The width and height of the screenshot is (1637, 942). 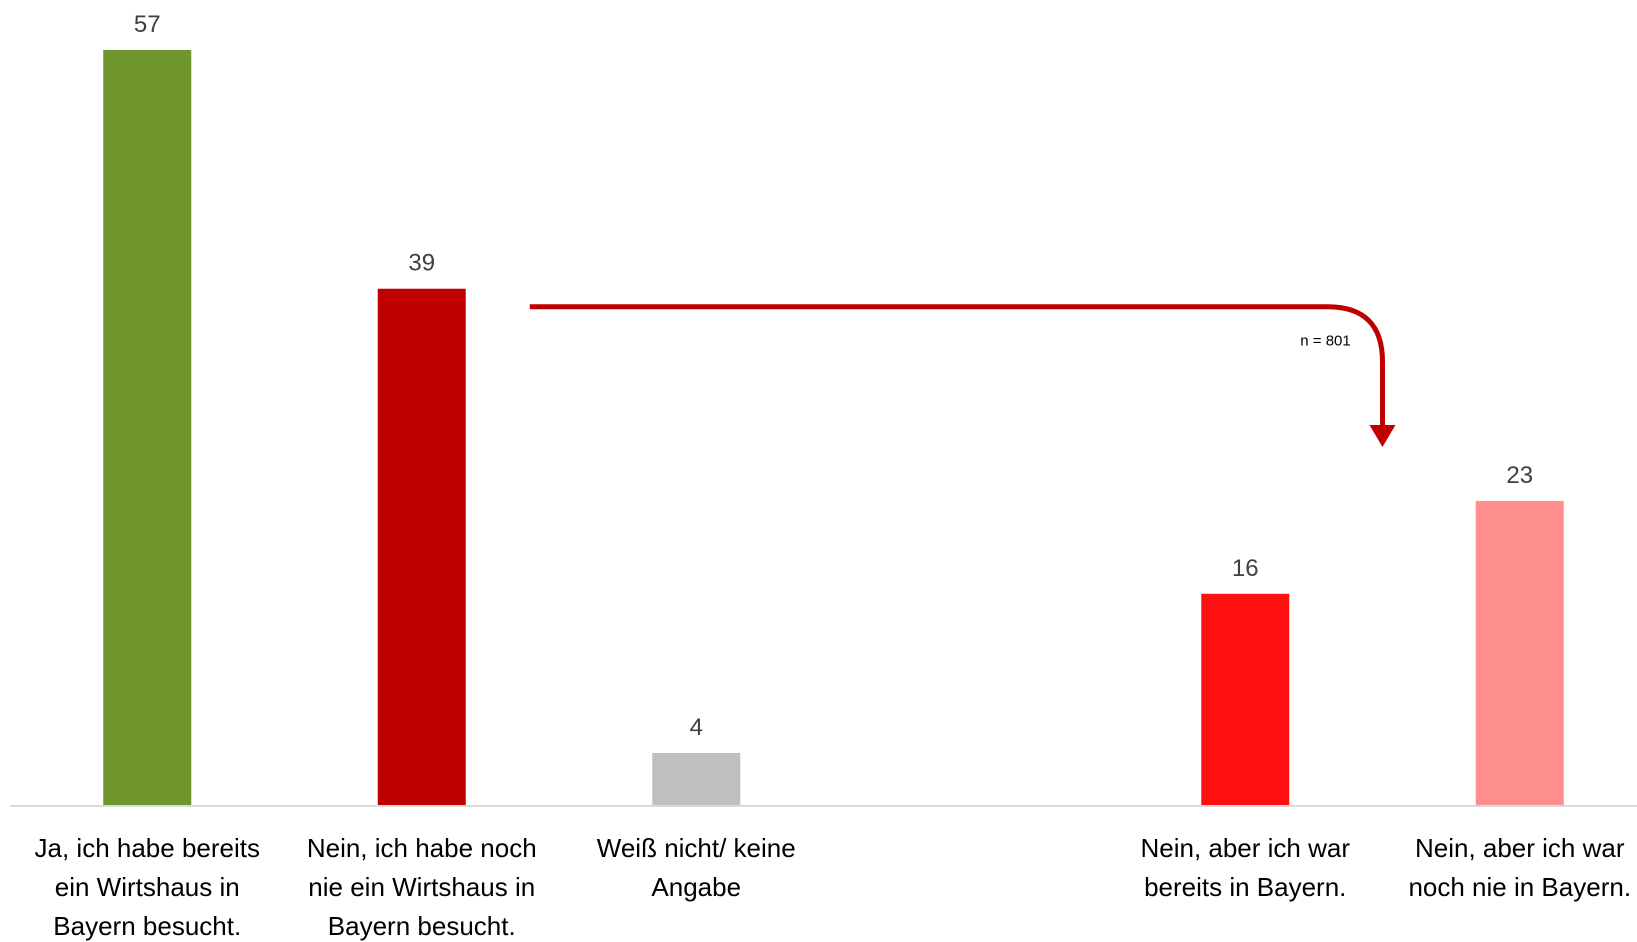 I want to click on value-label-5: 23, so click(x=1519, y=475).